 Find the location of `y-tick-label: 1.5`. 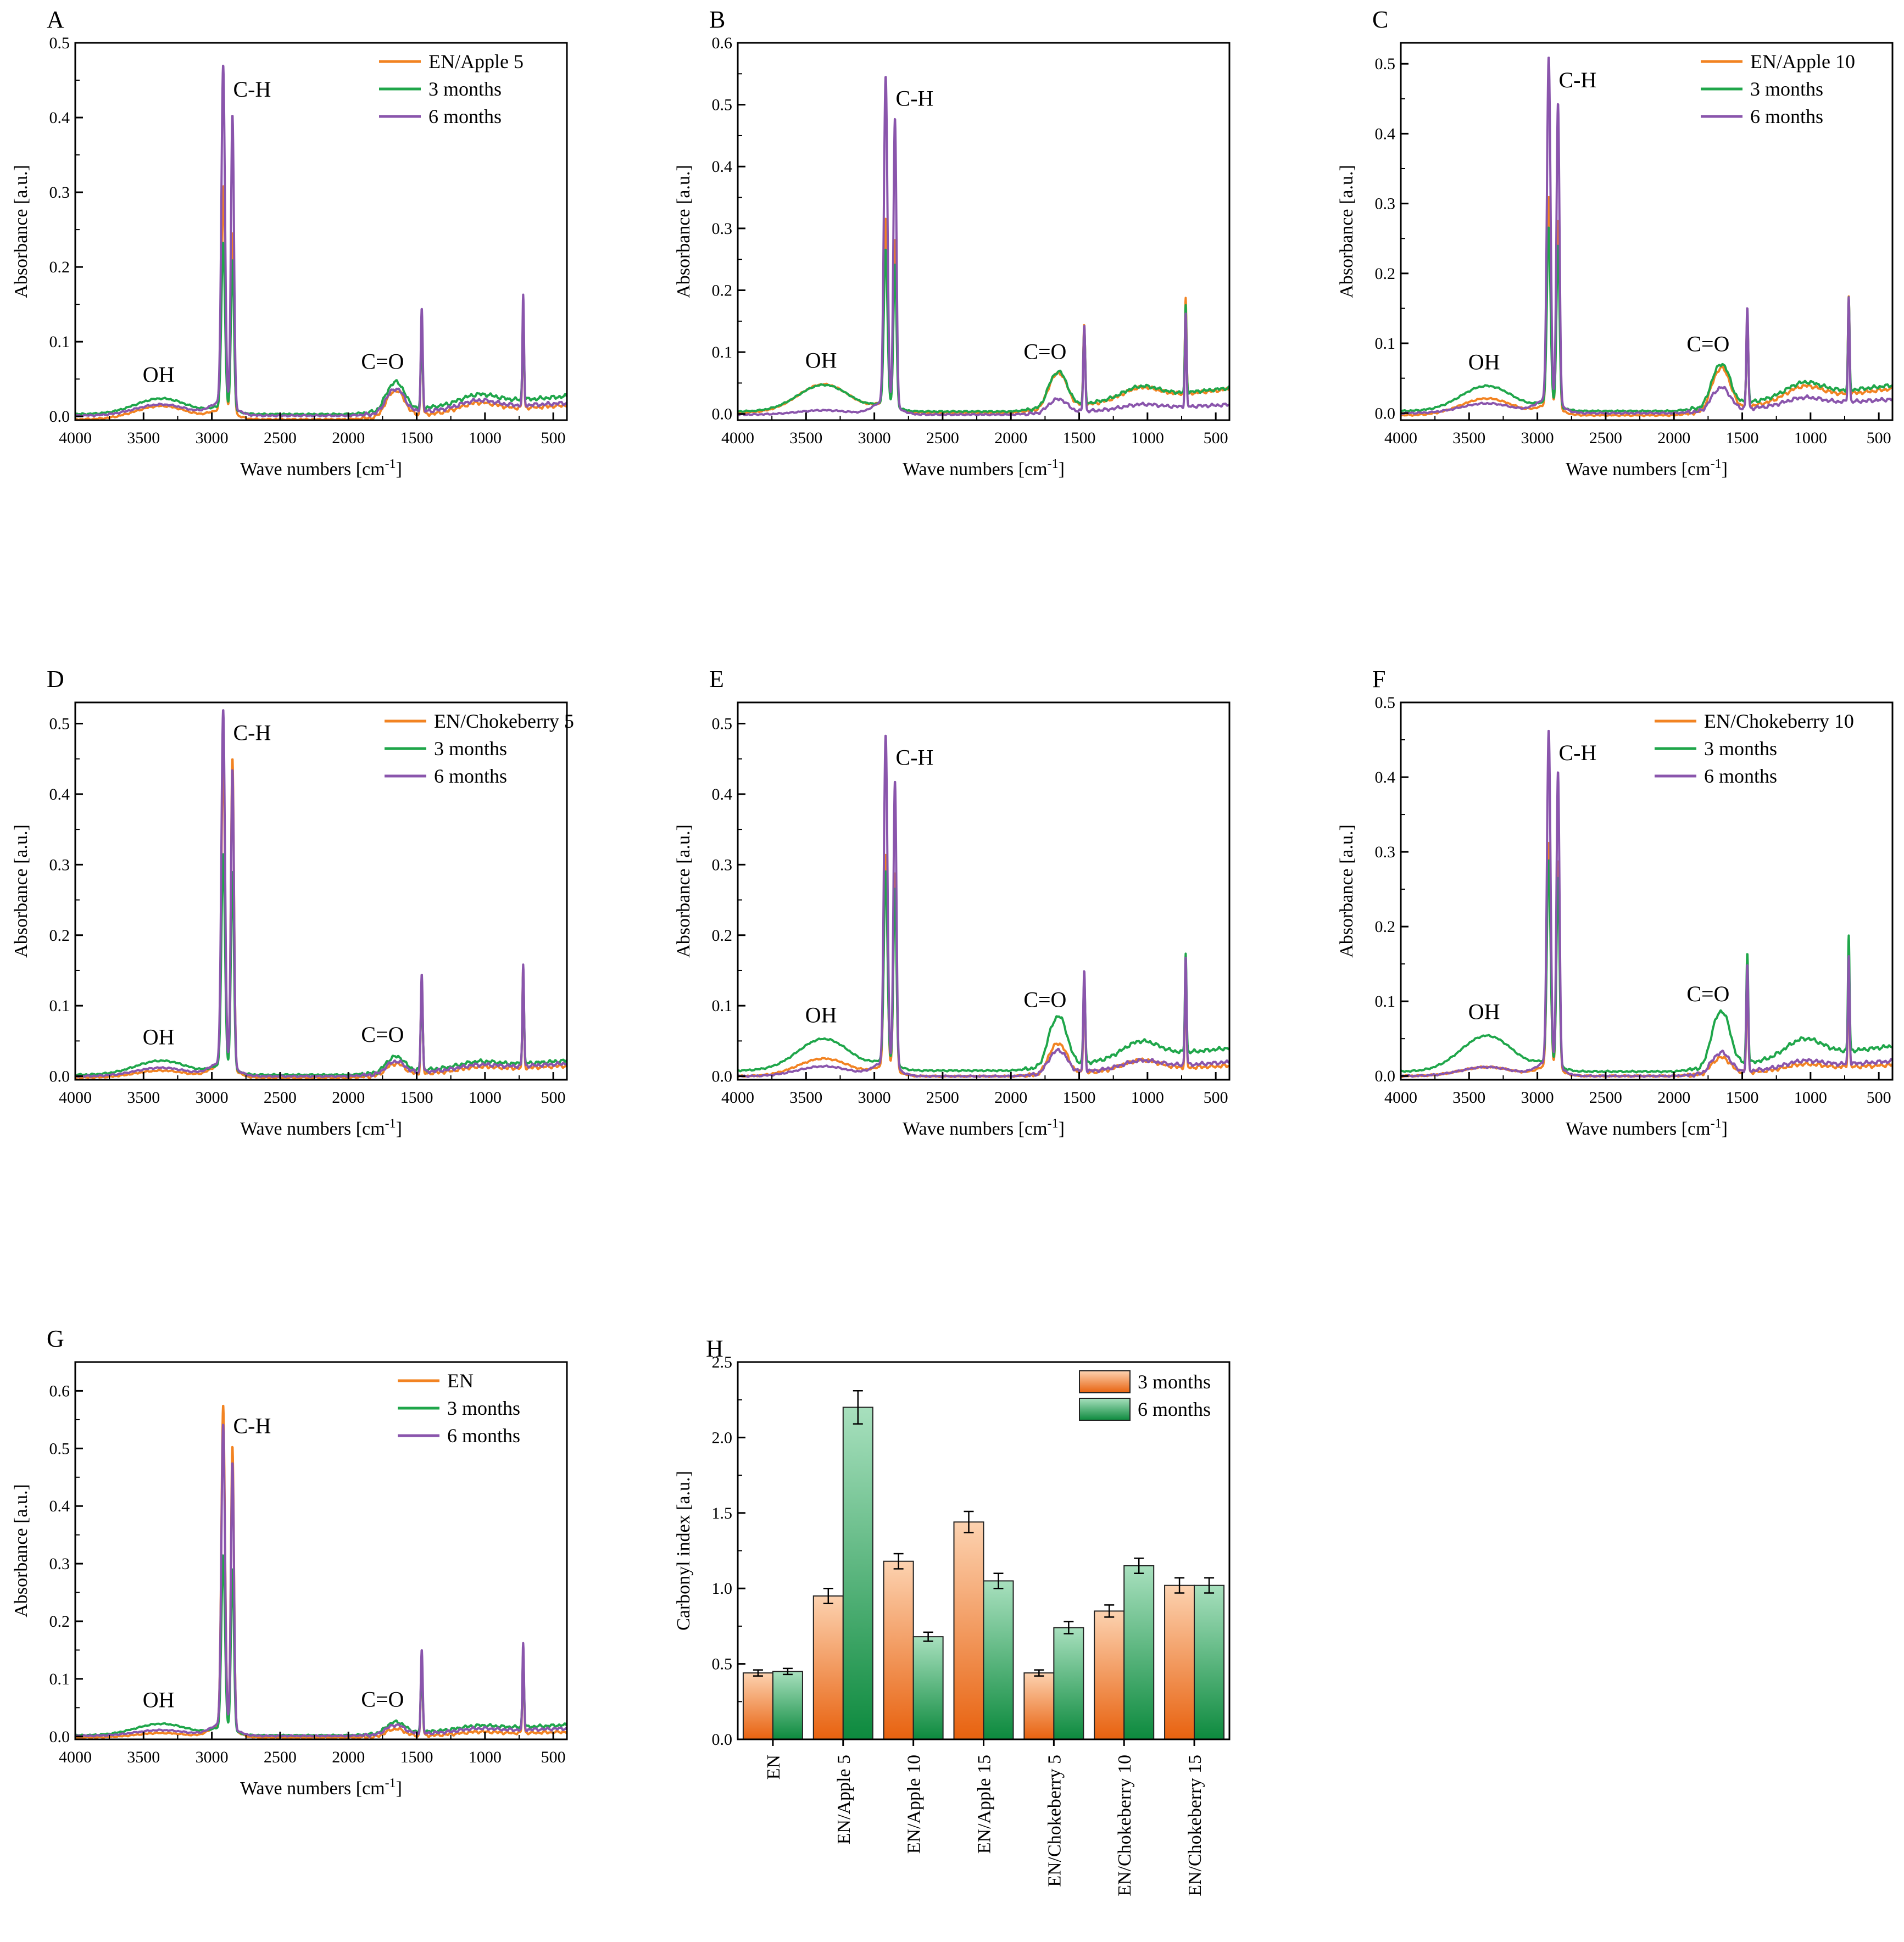

y-tick-label: 1.5 is located at coordinates (722, 1513).